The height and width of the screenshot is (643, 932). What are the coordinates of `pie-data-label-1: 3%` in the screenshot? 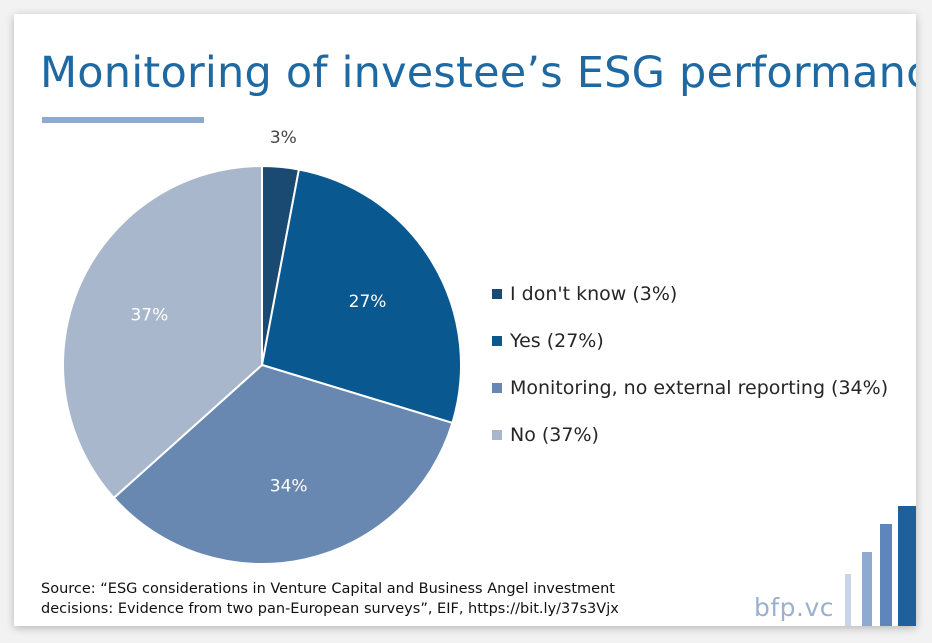 It's located at (283, 138).